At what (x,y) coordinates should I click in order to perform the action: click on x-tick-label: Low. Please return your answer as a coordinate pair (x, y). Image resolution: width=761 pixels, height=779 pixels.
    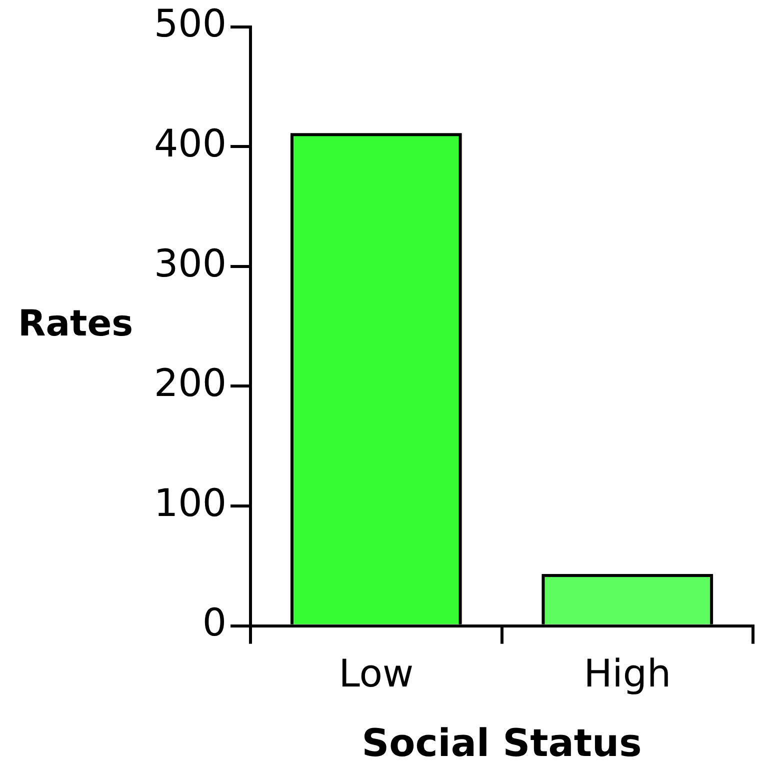
    Looking at the image, I should click on (376, 673).